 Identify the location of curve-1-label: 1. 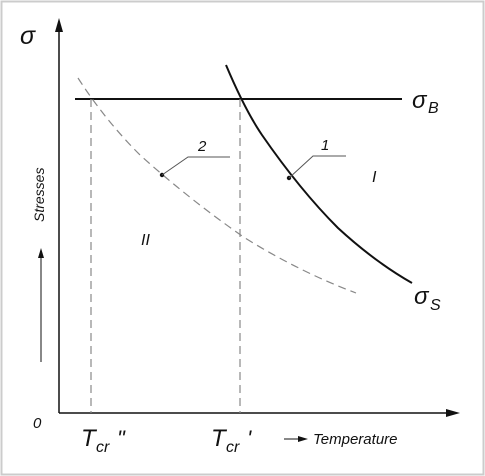
(325, 145).